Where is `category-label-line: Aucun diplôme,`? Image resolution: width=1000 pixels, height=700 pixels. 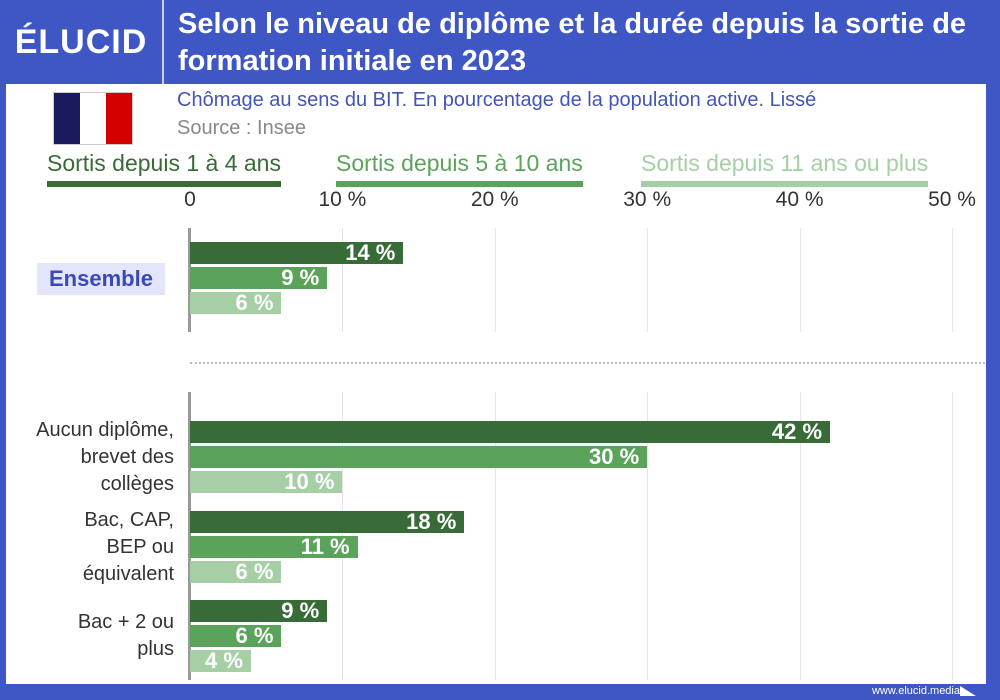 category-label-line: Aucun diplôme, is located at coordinates (105, 429).